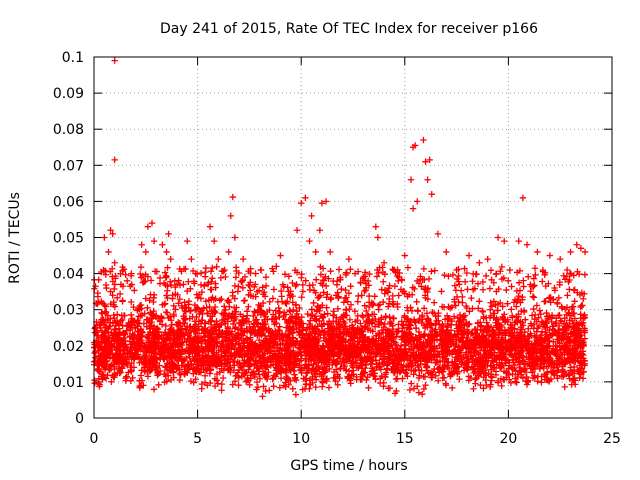 Image resolution: width=640 pixels, height=480 pixels. I want to click on y-tick-label: 0.07, so click(68, 166).